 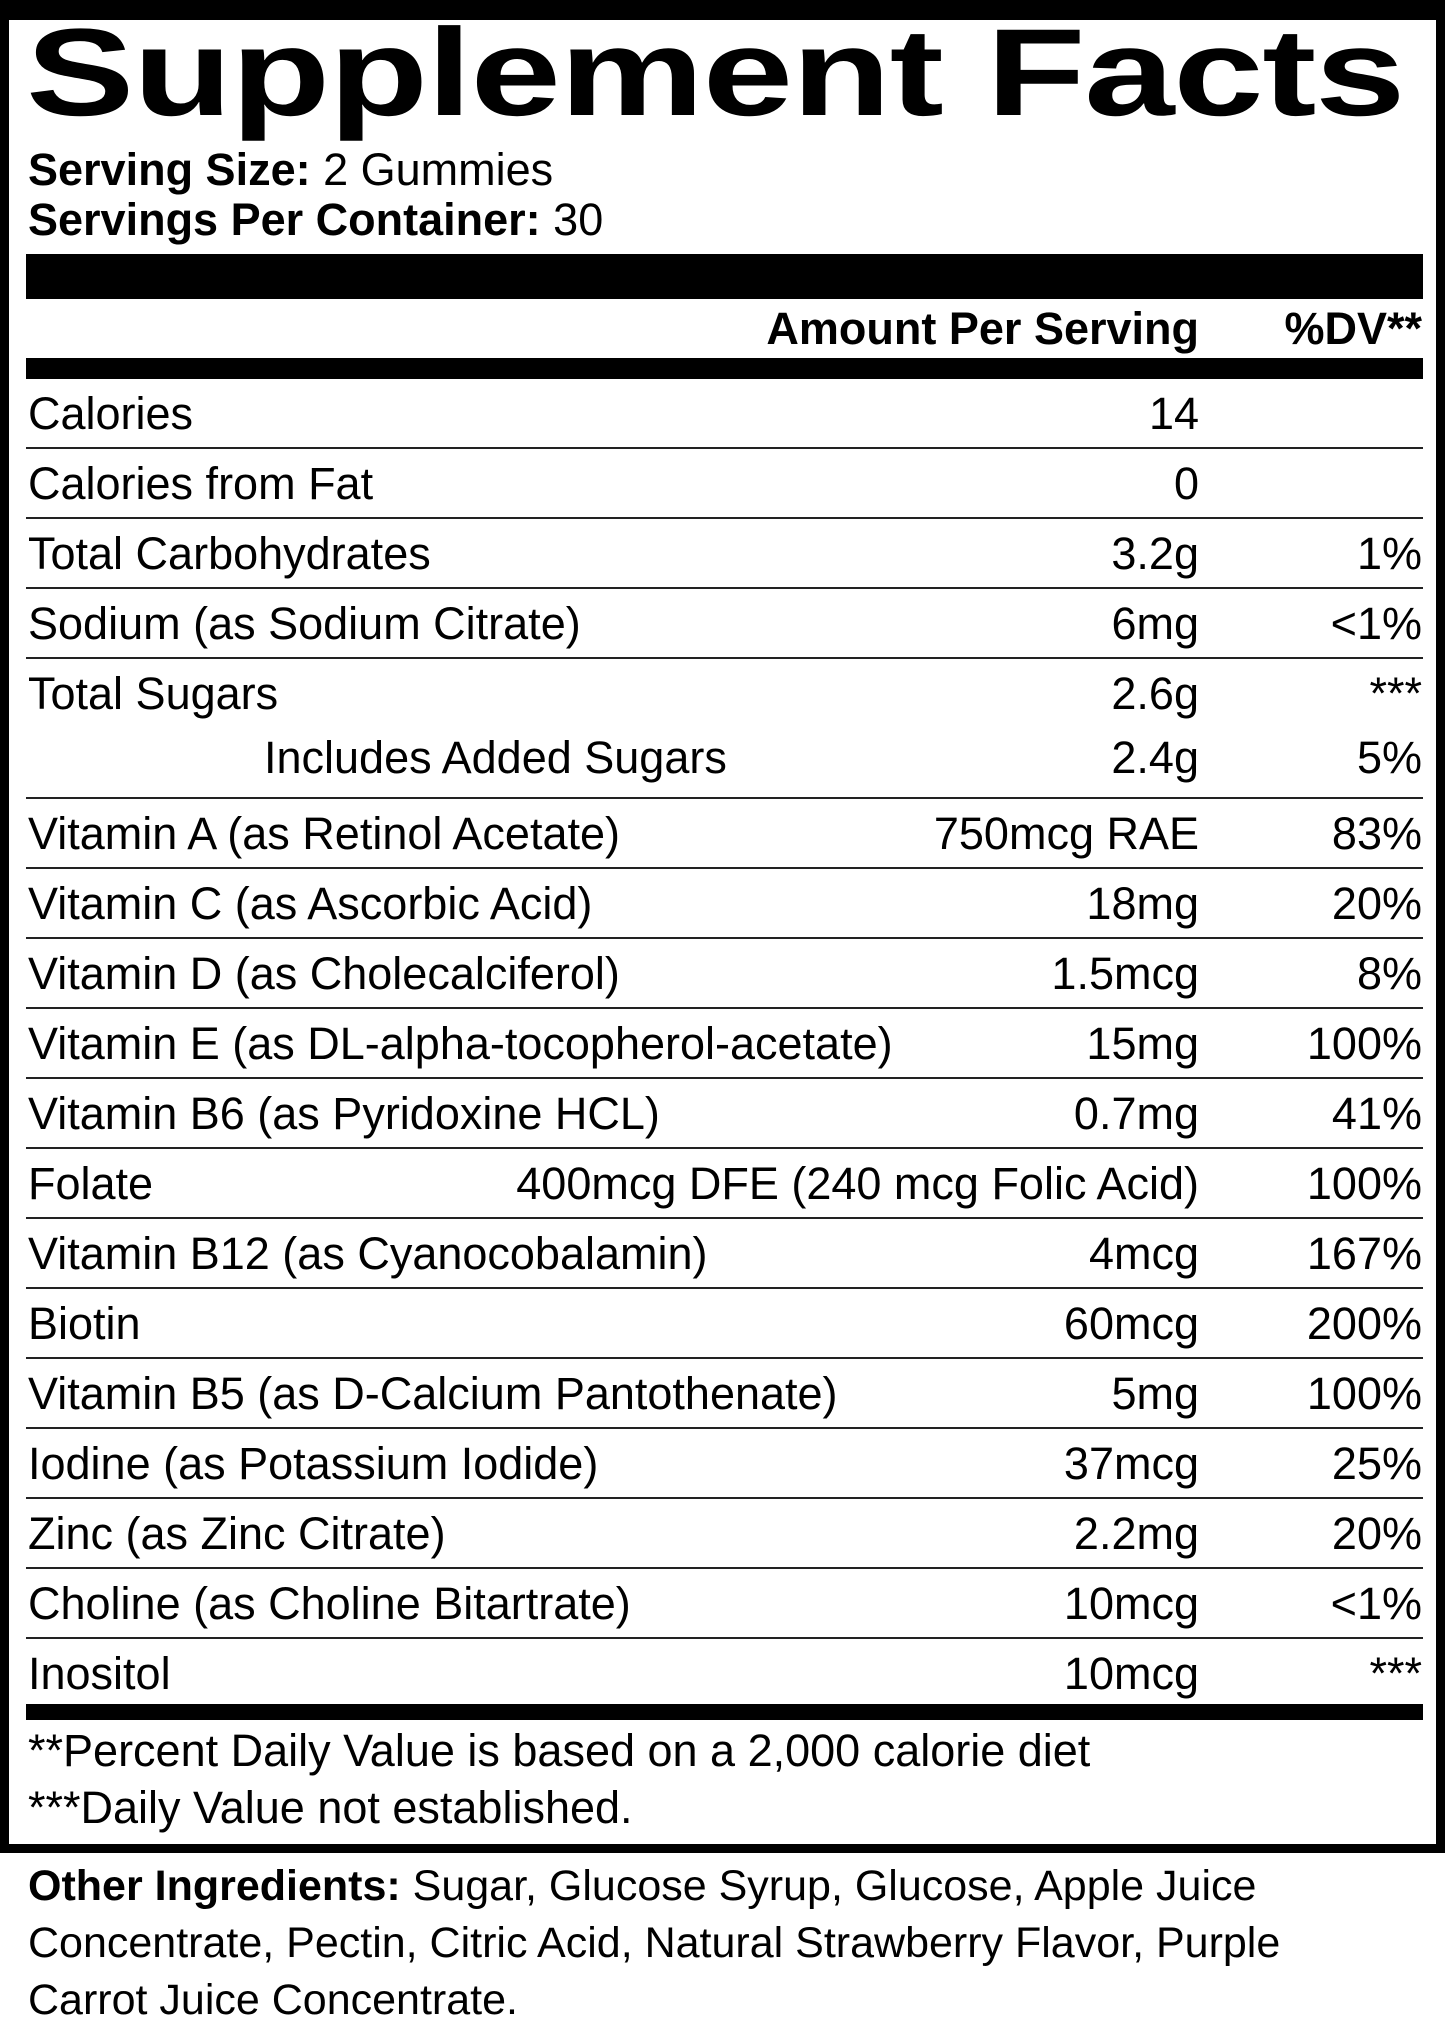 I want to click on servings-per-container-label: Servings Per Container:, so click(x=284, y=219).